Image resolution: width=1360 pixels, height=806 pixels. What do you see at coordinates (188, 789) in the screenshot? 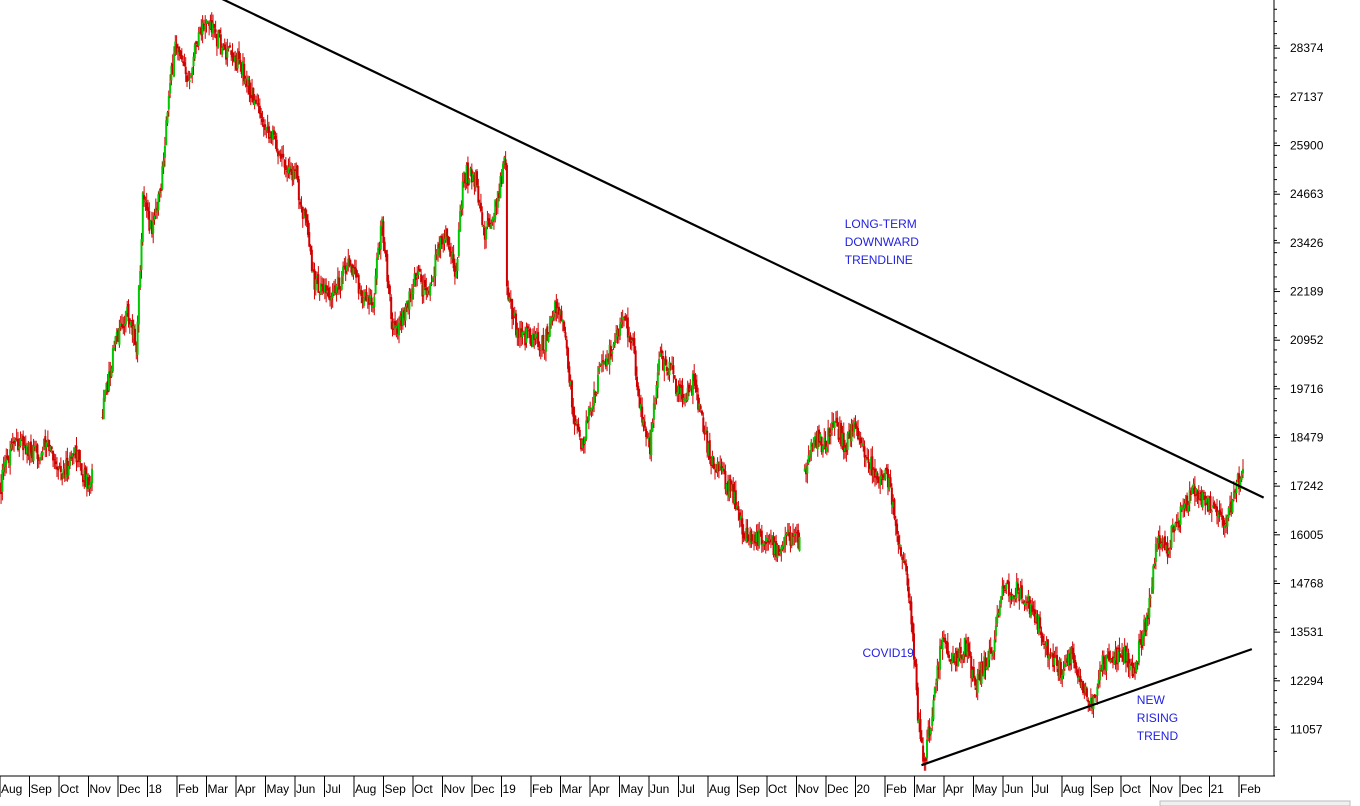
I see `x-tick-label: Feb` at bounding box center [188, 789].